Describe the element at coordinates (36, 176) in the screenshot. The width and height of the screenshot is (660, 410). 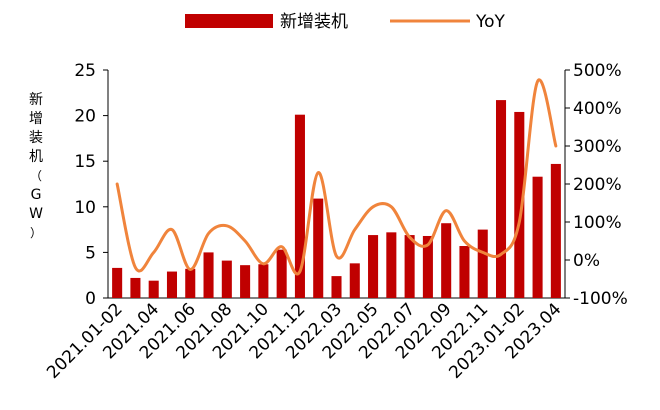
I see `y-axis-title-char: （` at that location.